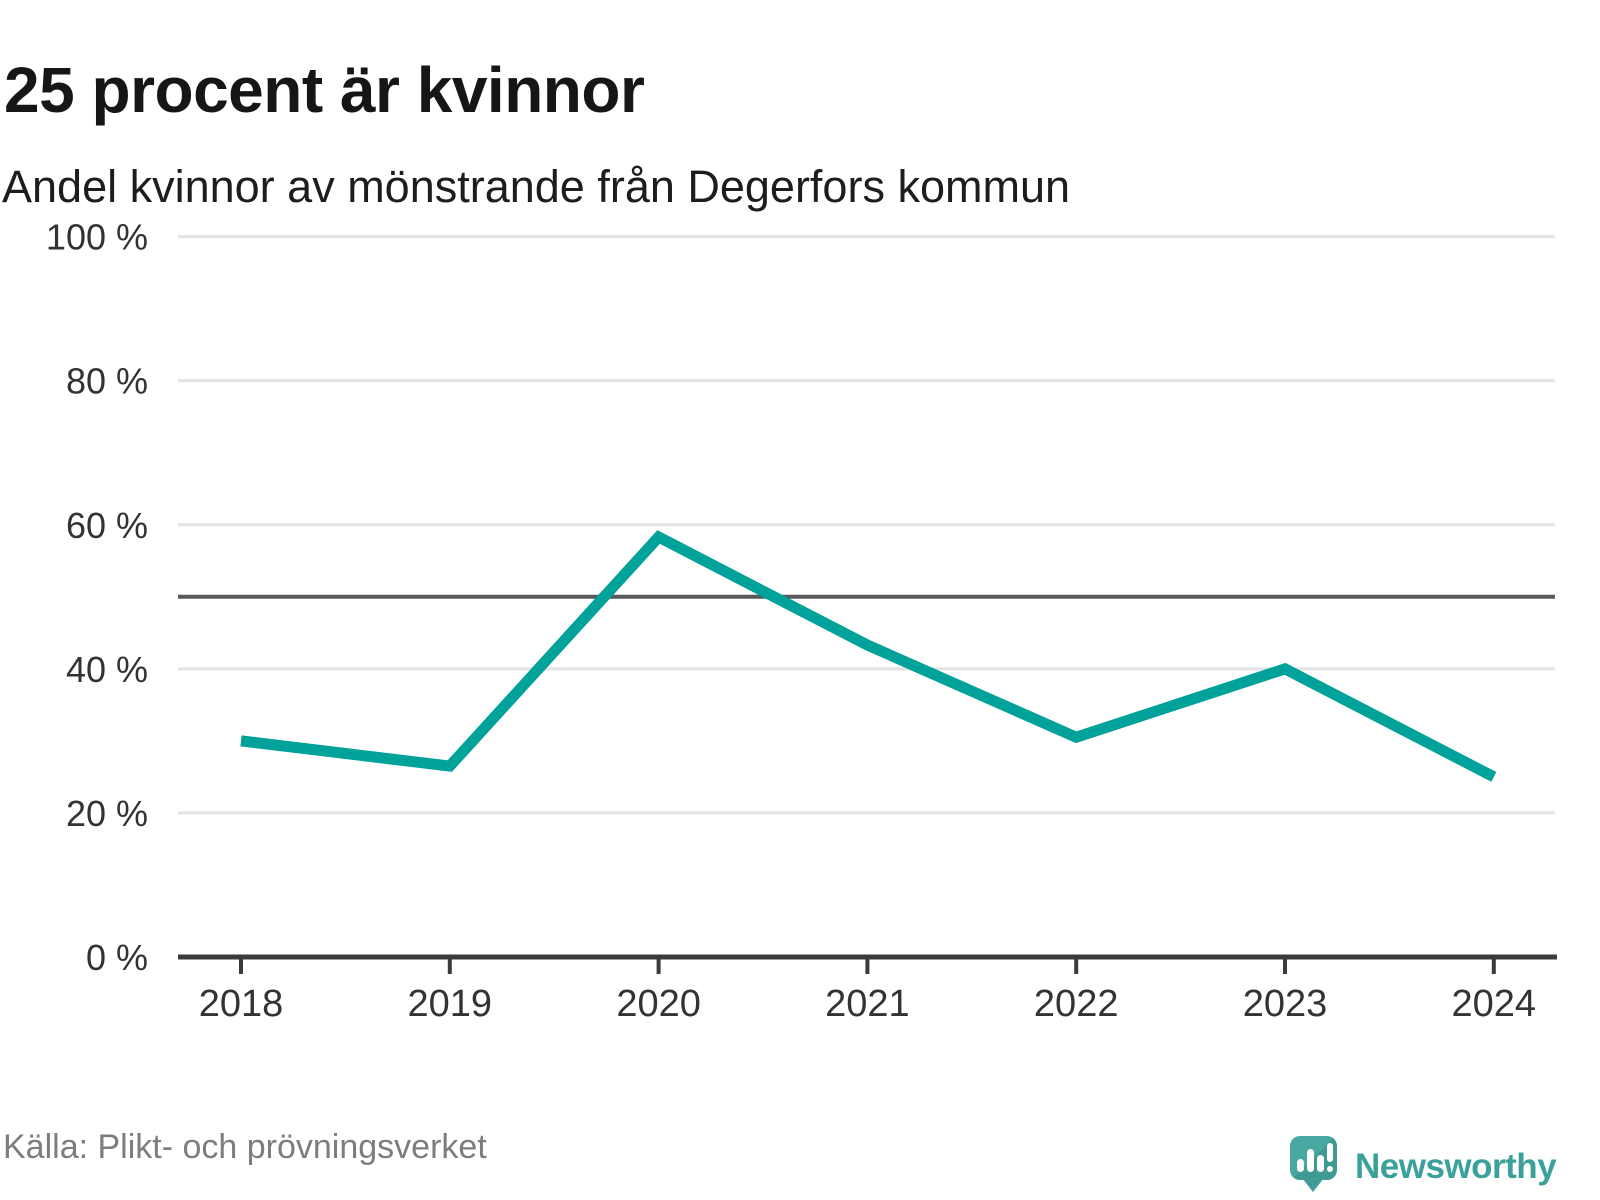 This screenshot has height=1200, width=1600. I want to click on x-tick-label: 2020, so click(658, 1004).